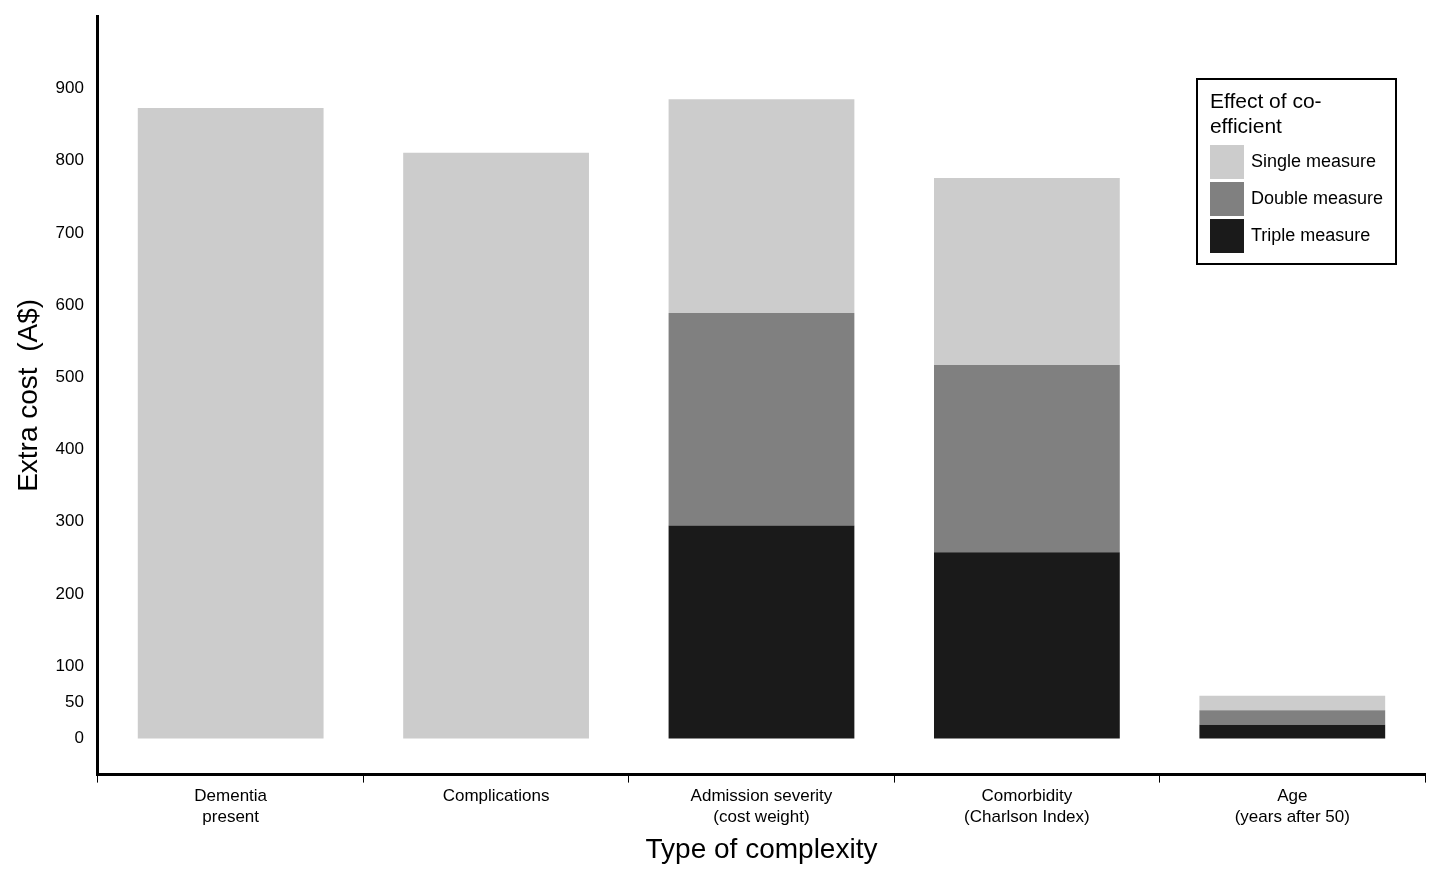 This screenshot has width=1430, height=871. Describe the element at coordinates (496, 796) in the screenshot. I see `x-tick-label: Complications` at that location.